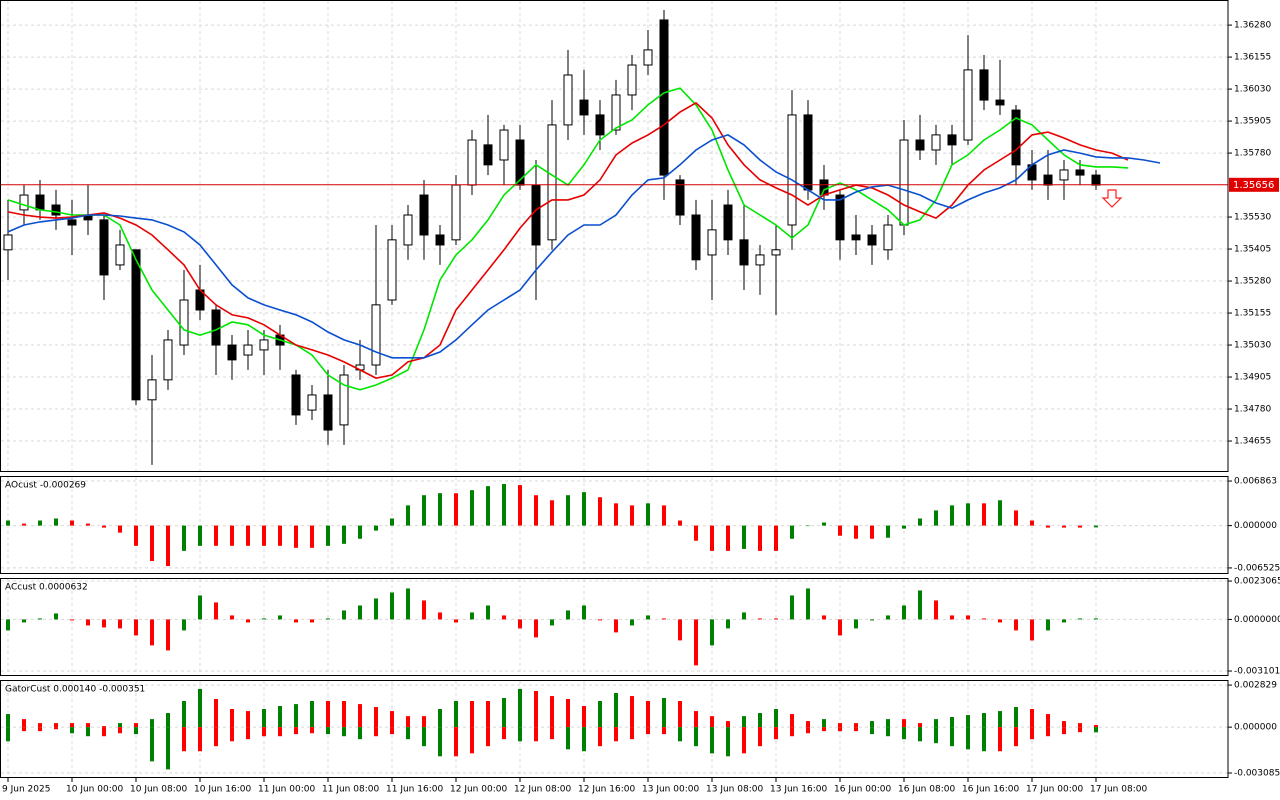 This screenshot has width=1280, height=800. What do you see at coordinates (926, 790) in the screenshot?
I see `x-tick-label: 16 Jun 08:00` at bounding box center [926, 790].